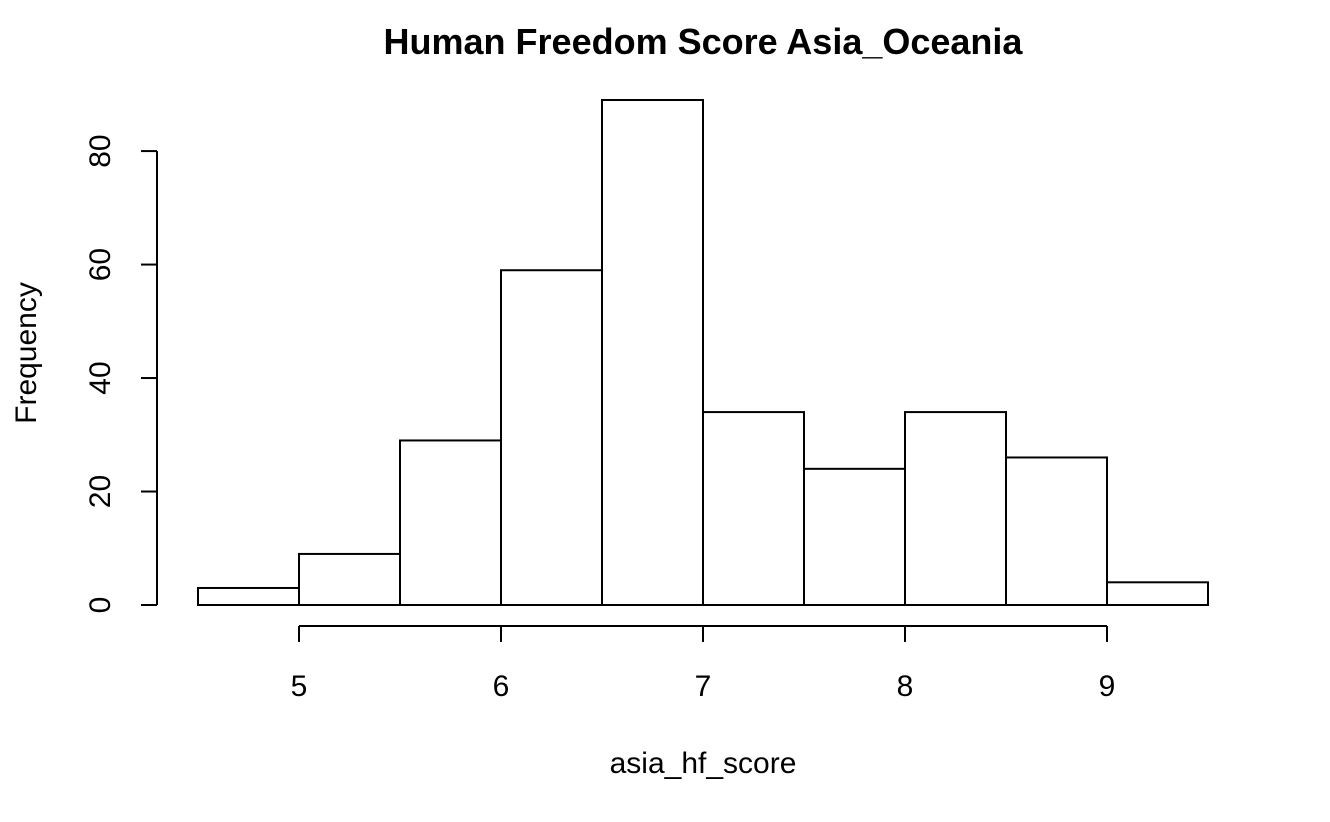 This screenshot has width=1330, height=822. I want to click on y-tick-label: 60, so click(100, 264).